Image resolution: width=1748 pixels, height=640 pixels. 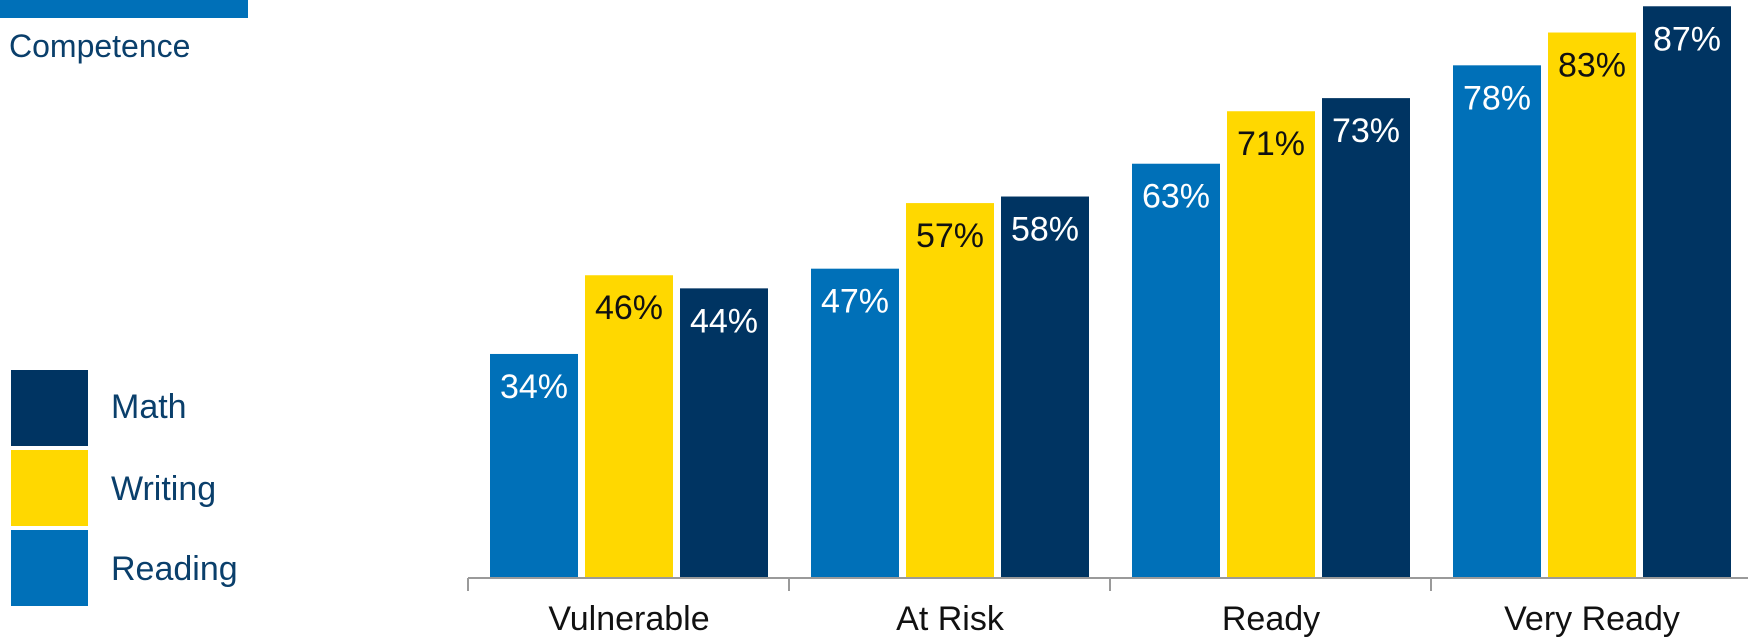 I want to click on data-label-reading: 34%, so click(x=534, y=387).